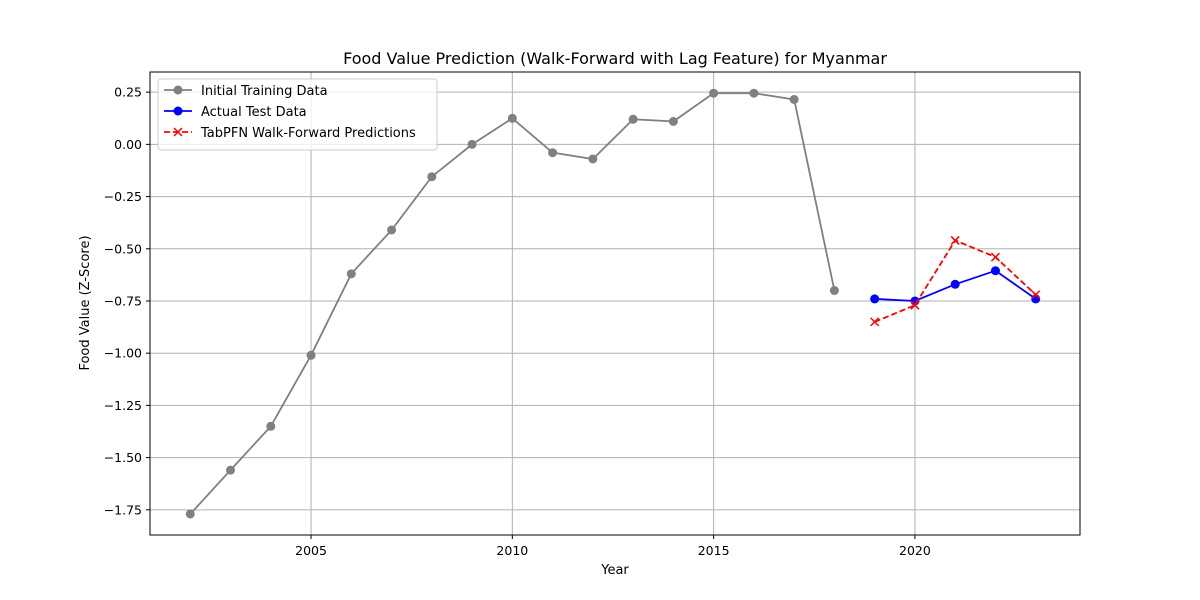 The image size is (1200, 600). I want to click on legend-label: Initial Training Data, so click(264, 91).